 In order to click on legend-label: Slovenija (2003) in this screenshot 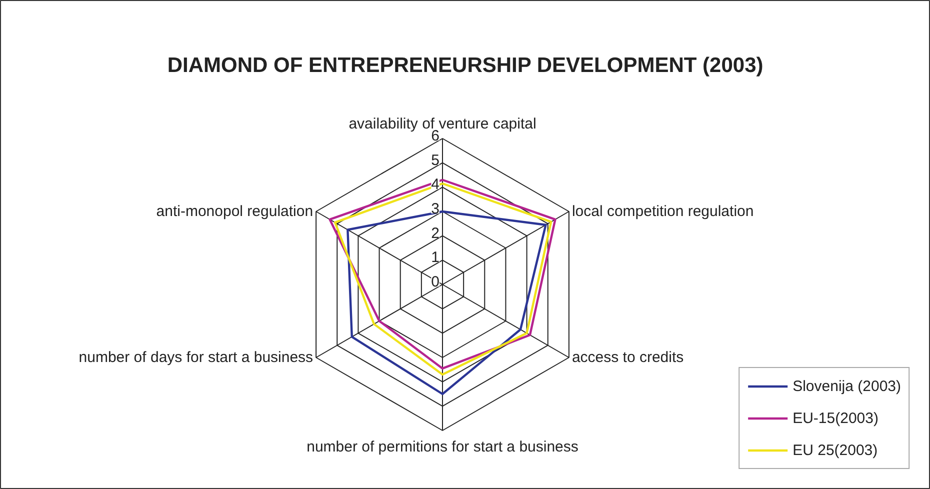, I will do `click(846, 386)`.